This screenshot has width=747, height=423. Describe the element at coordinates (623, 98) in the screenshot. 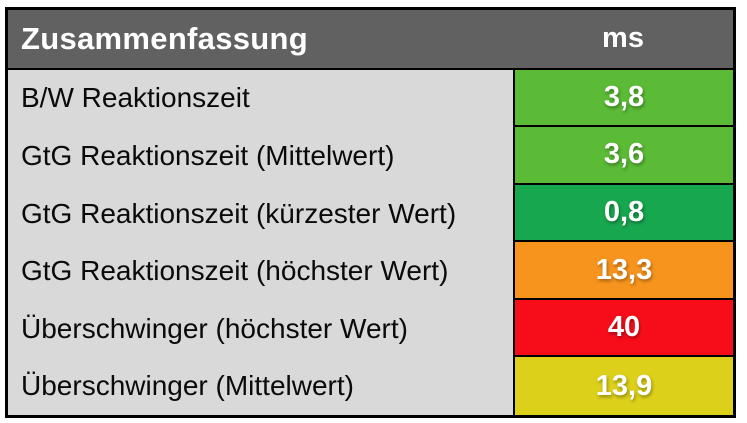

I see `row-value-cell: 3,8` at that location.